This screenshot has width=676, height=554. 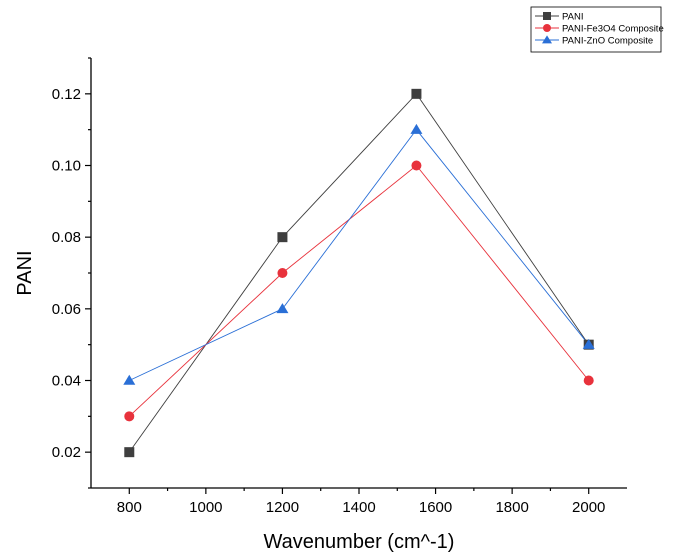 I want to click on legend-label: PANI, so click(x=572, y=17).